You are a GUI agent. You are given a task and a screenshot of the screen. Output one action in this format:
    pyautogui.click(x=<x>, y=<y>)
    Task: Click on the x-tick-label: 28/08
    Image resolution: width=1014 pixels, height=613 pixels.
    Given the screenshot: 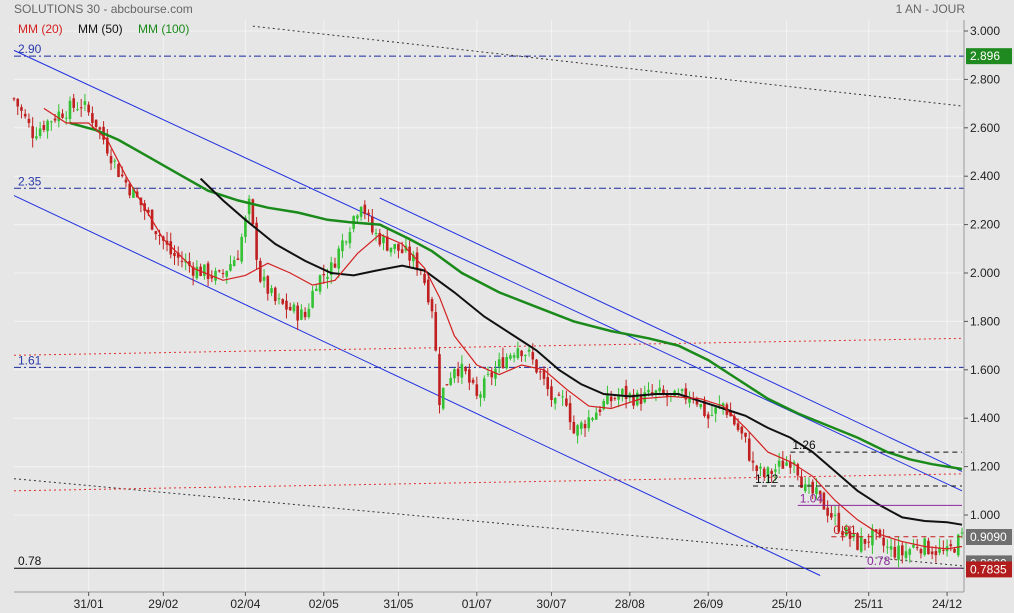 What is the action you would take?
    pyautogui.click(x=630, y=604)
    